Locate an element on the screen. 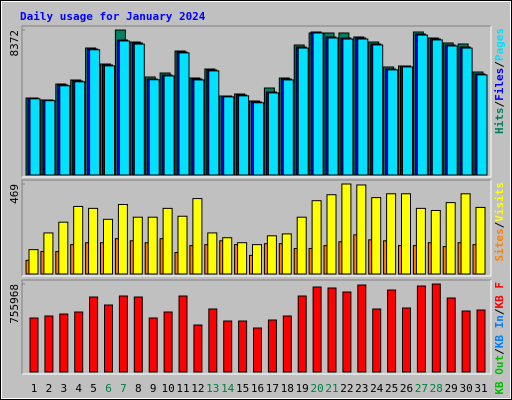 This screenshot has height=400, width=512. legend-entry: Pages is located at coordinates (499, 44).